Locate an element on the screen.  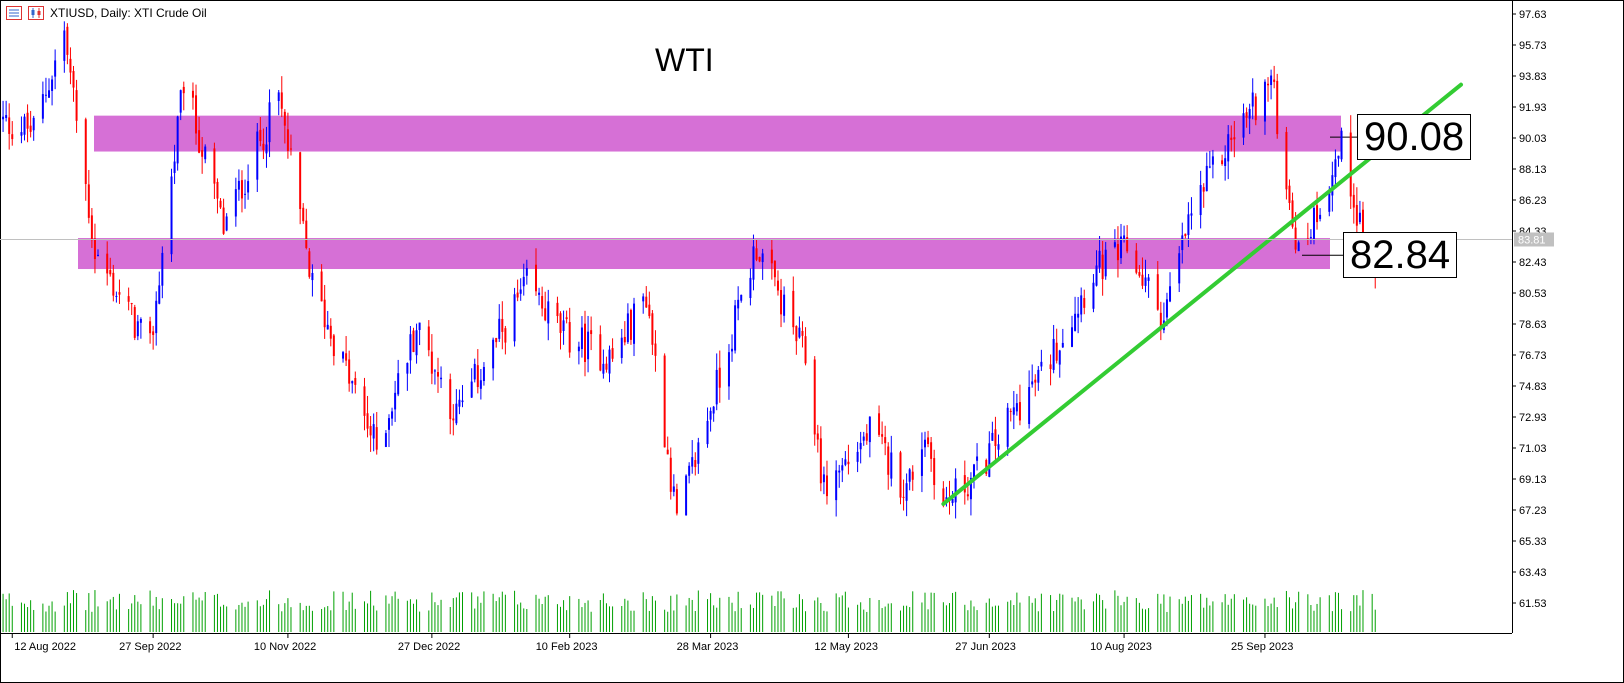
y-tick-label: 72.93 is located at coordinates (1533, 418).